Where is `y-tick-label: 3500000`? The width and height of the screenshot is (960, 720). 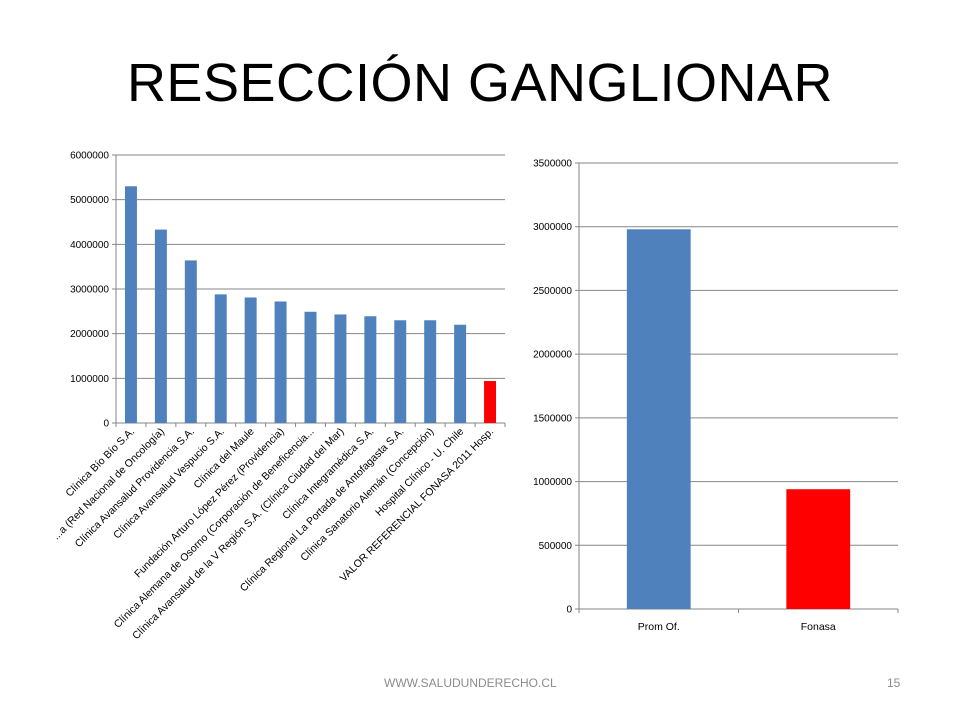 y-tick-label: 3500000 is located at coordinates (552, 164).